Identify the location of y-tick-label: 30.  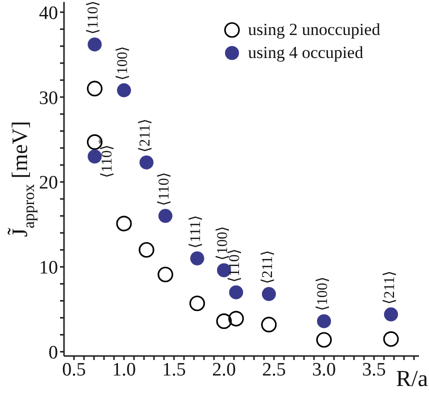
(48, 98).